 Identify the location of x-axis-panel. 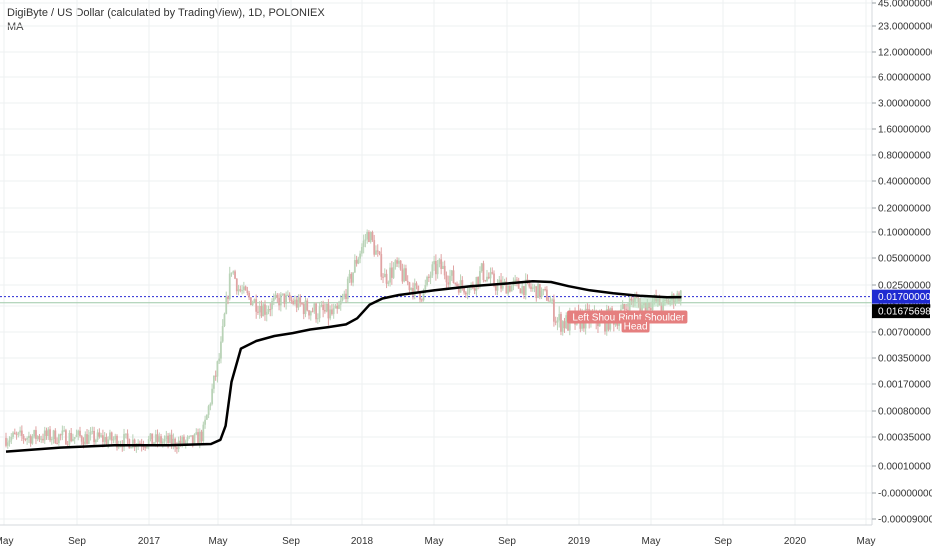
(436, 537).